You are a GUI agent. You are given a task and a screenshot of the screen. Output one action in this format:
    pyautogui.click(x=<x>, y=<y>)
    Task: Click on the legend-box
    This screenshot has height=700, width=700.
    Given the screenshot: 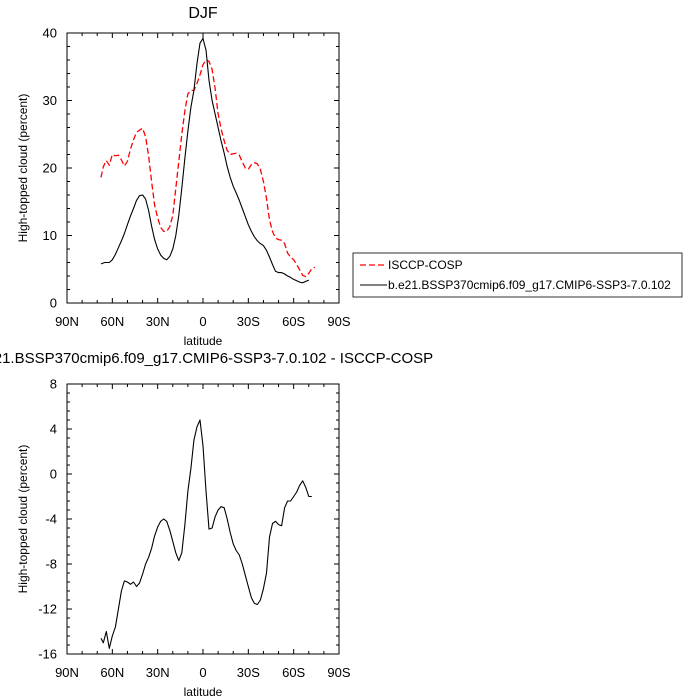 What is the action you would take?
    pyautogui.click(x=517, y=275)
    